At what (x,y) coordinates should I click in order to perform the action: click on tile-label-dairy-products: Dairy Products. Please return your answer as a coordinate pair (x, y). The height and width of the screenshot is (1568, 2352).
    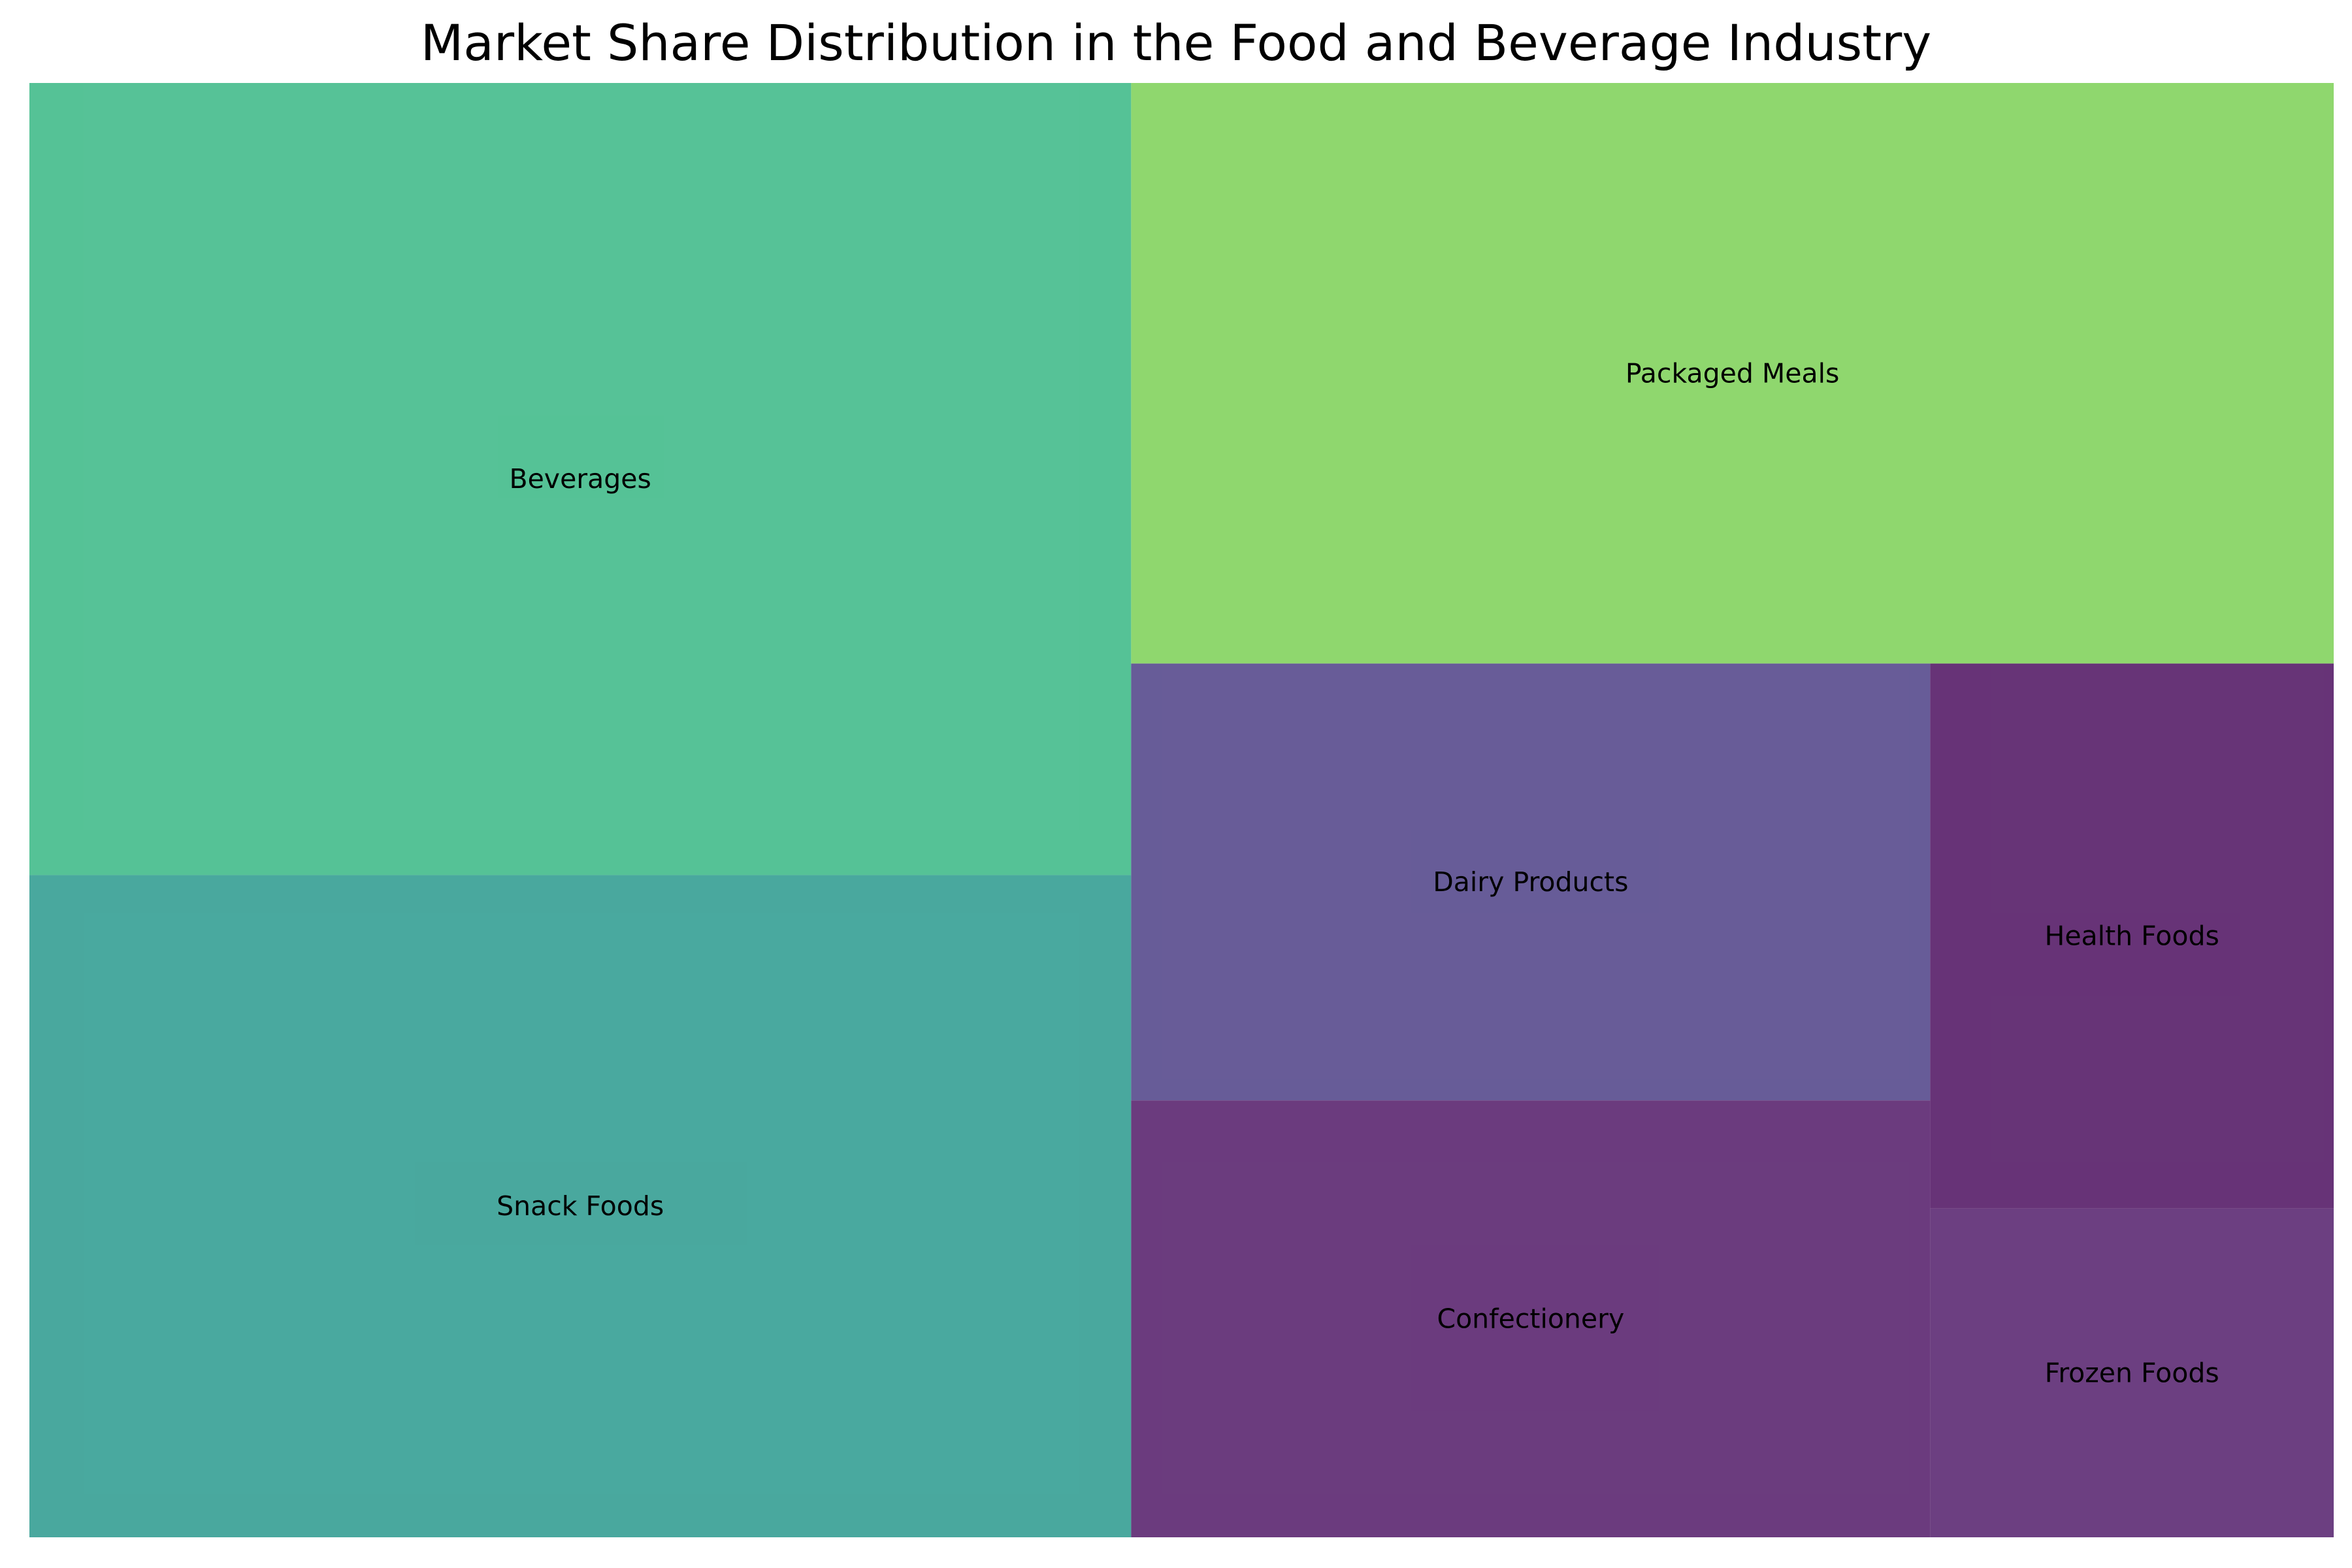
    Looking at the image, I should click on (1530, 882).